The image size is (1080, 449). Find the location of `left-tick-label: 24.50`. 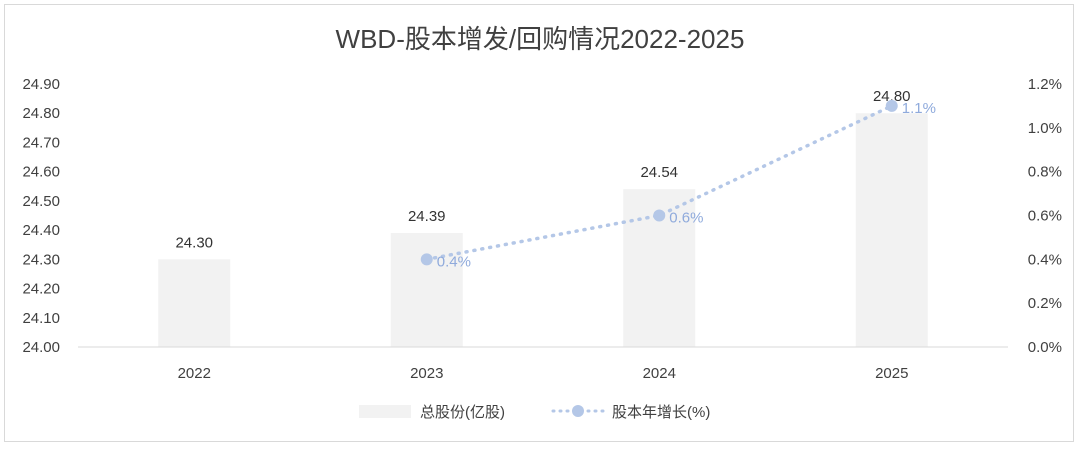

left-tick-label: 24.50 is located at coordinates (41, 201).